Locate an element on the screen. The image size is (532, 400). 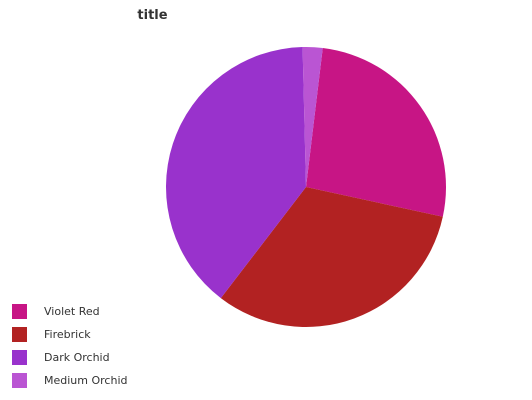
chart-title: title is located at coordinates (152, 15).